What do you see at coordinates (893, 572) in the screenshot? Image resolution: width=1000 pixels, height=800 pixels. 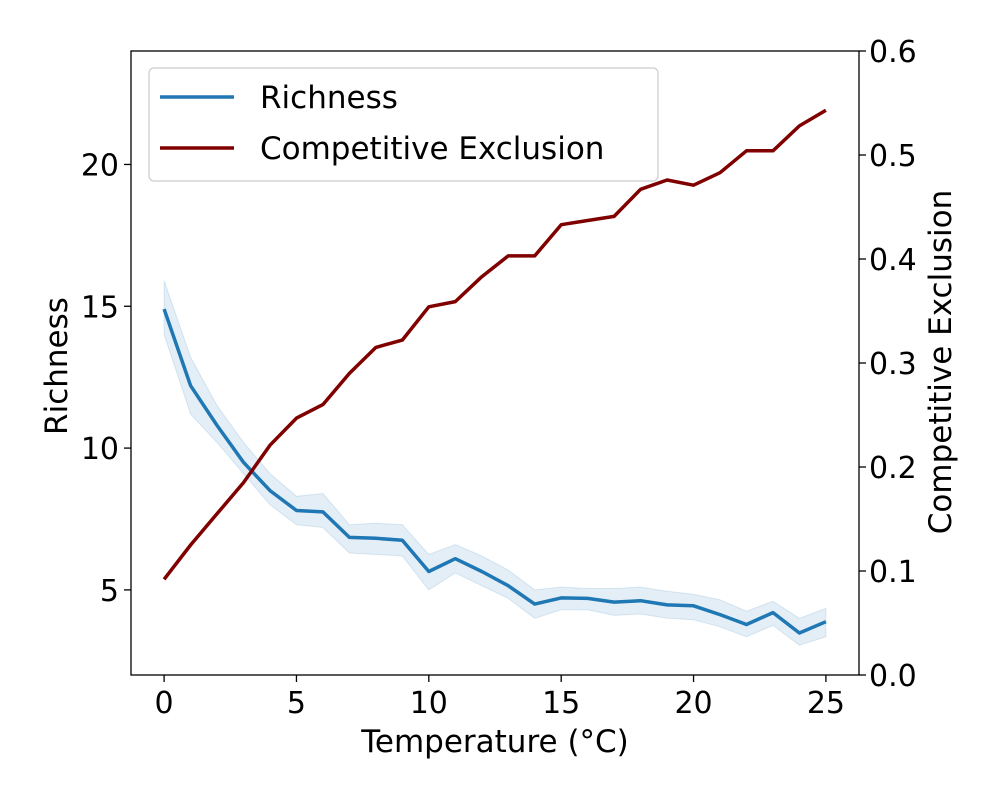 I see `y-right-tick-label: 0.1` at bounding box center [893, 572].